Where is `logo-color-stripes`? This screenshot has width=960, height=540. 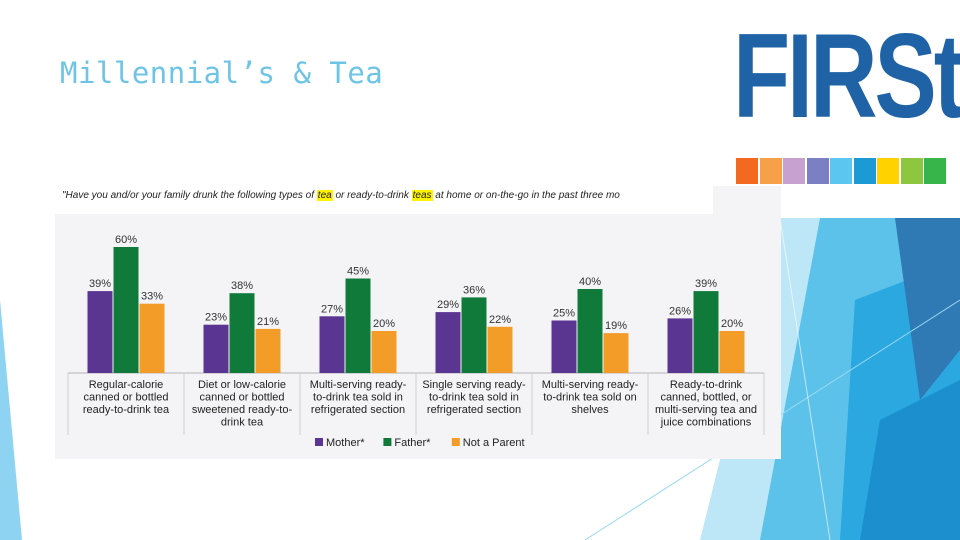
logo-color-stripes is located at coordinates (842, 171).